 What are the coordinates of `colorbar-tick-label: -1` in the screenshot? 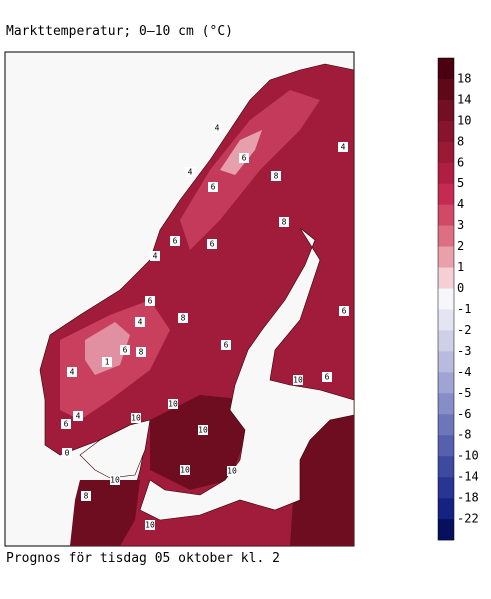 It's located at (464, 309).